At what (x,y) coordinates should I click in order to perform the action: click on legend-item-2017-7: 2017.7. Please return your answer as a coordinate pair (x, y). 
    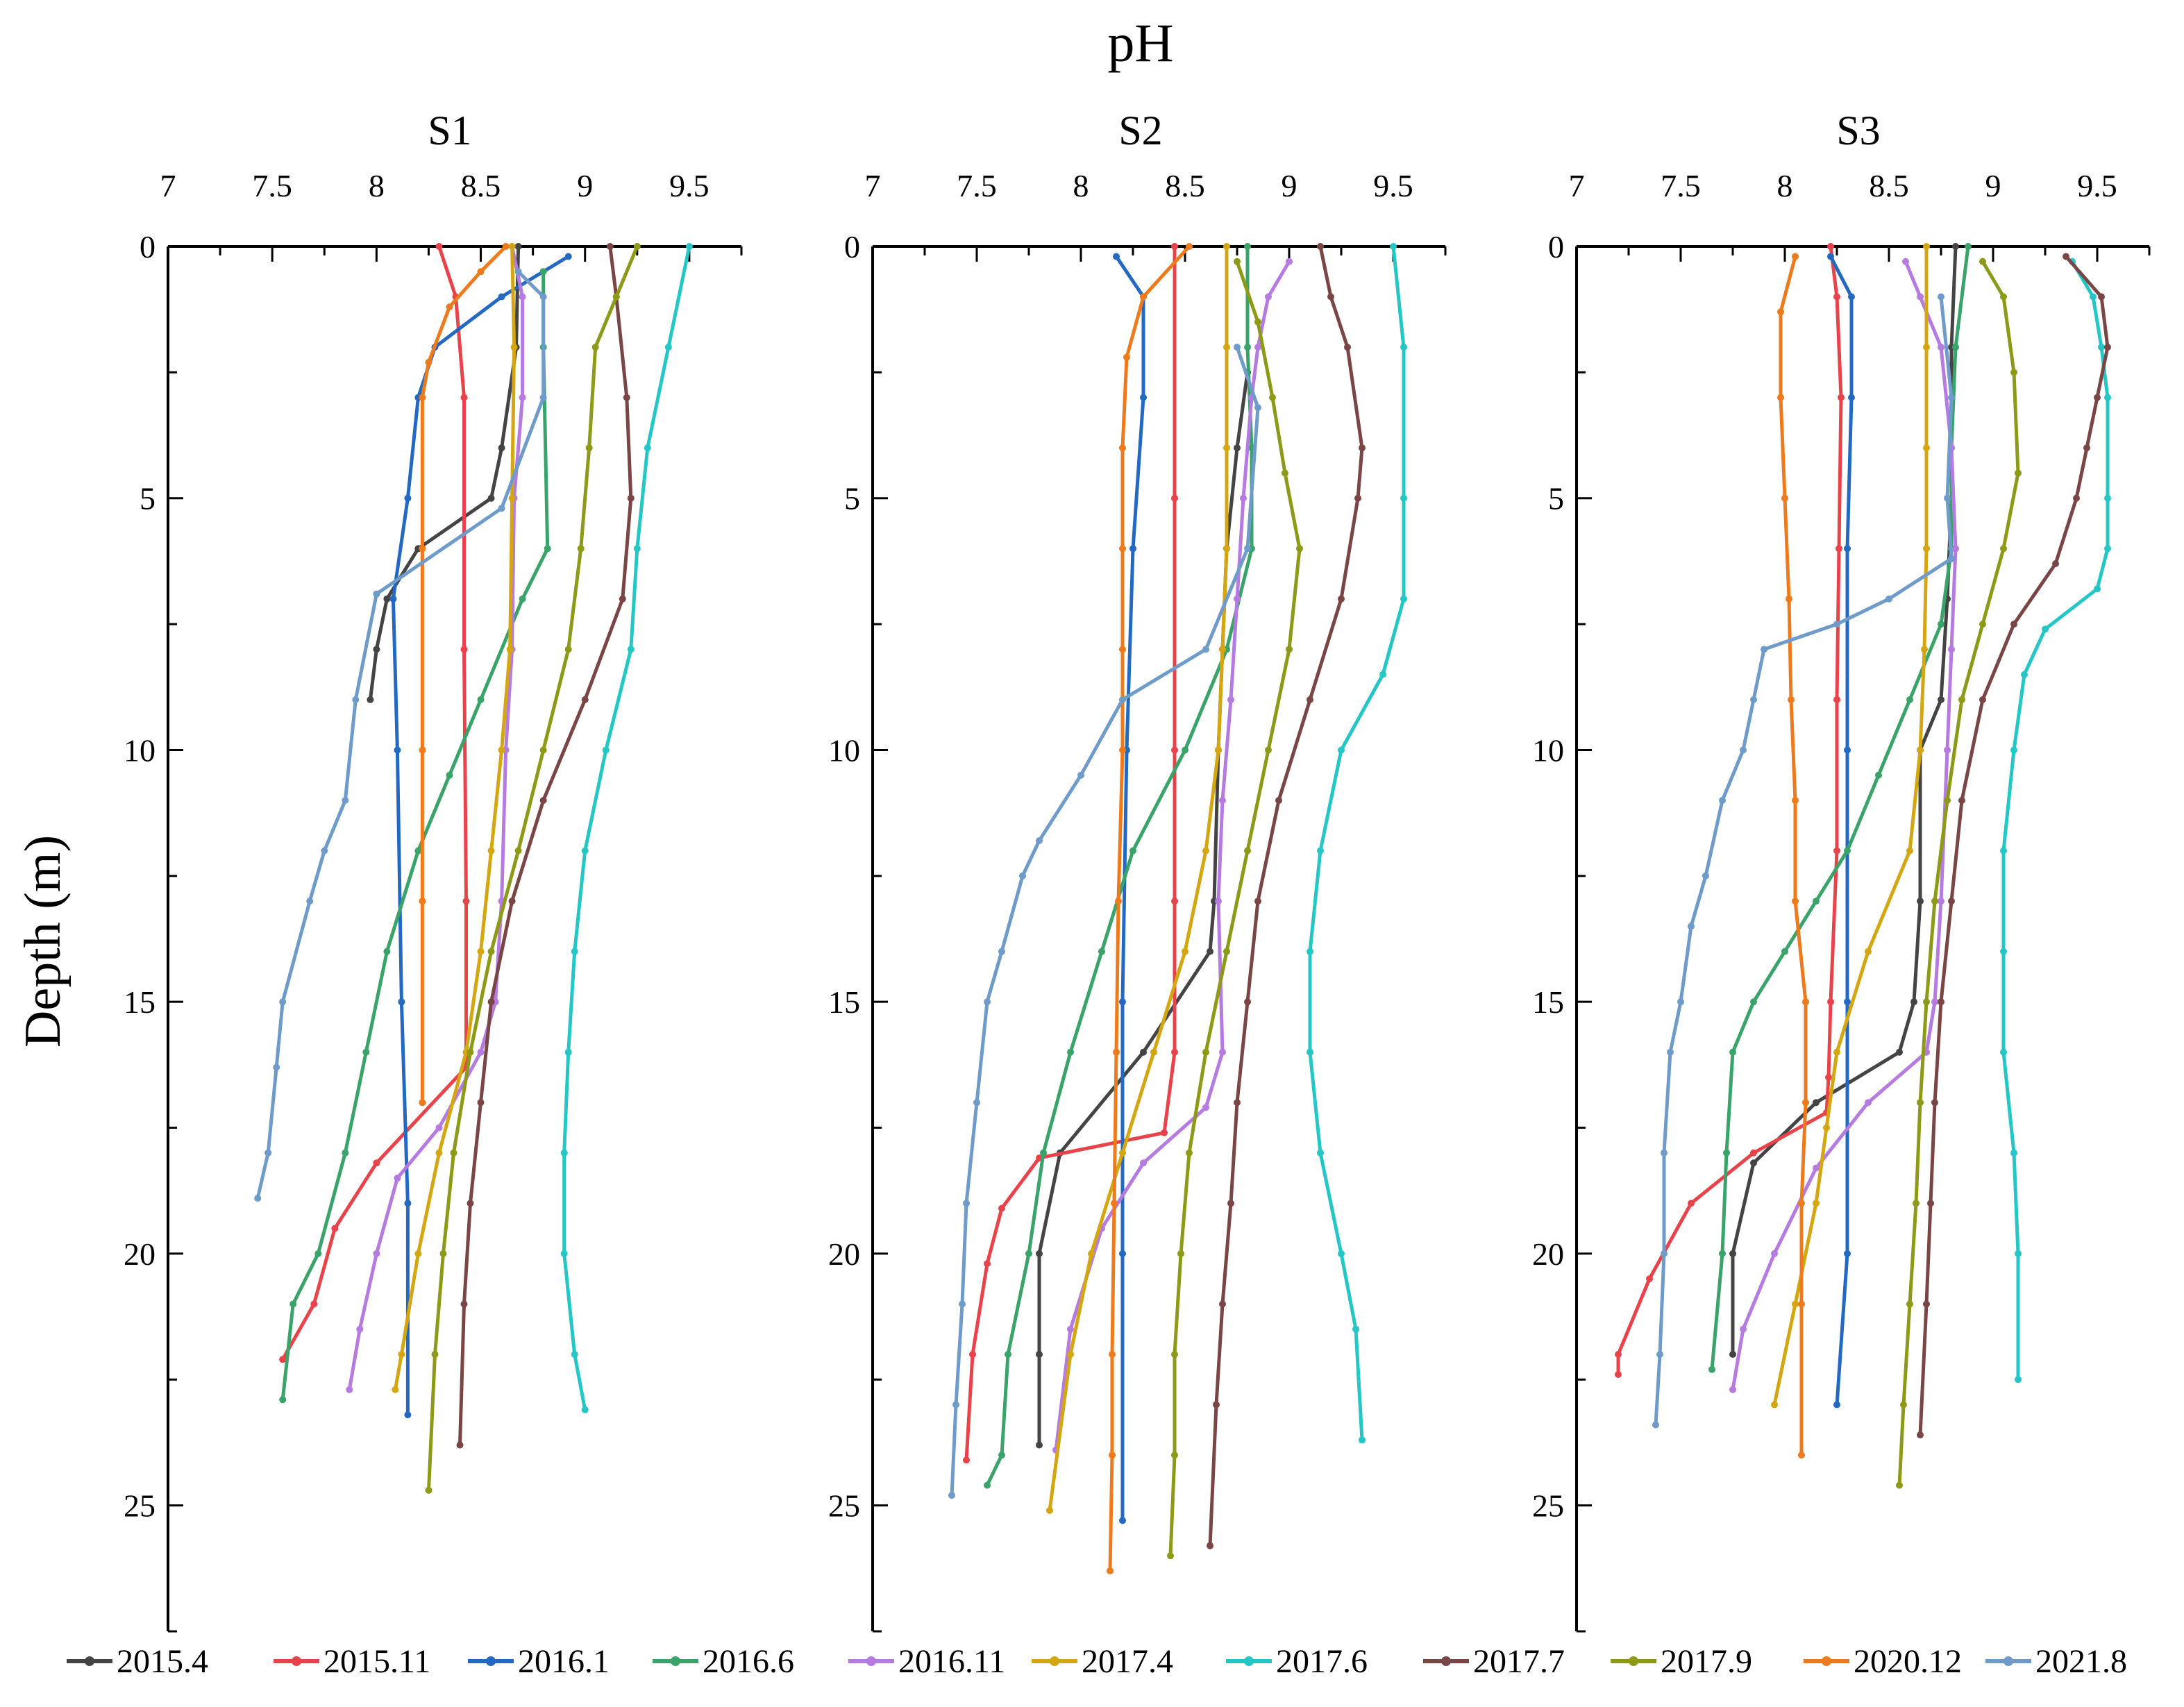
    Looking at the image, I should click on (1494, 1661).